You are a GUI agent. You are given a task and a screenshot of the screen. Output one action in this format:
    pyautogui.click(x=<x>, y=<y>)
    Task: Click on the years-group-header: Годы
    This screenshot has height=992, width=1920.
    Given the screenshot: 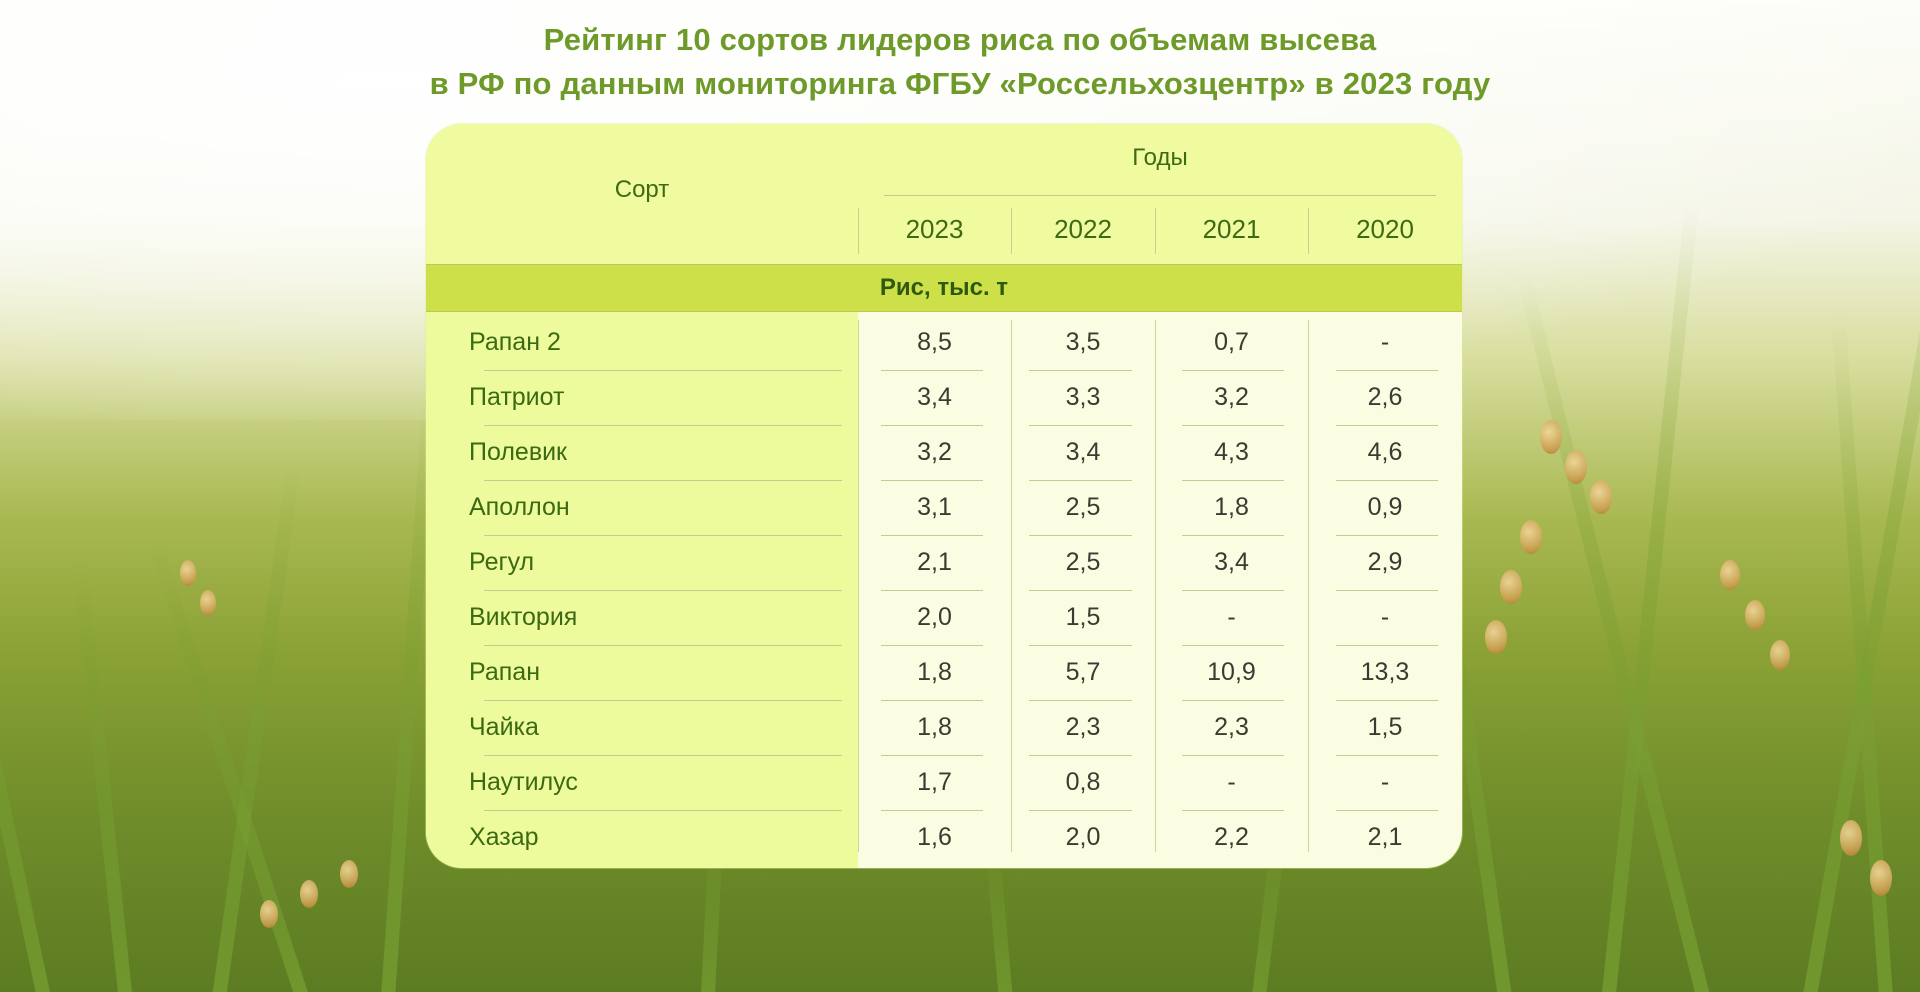 What is the action you would take?
    pyautogui.click(x=1160, y=157)
    